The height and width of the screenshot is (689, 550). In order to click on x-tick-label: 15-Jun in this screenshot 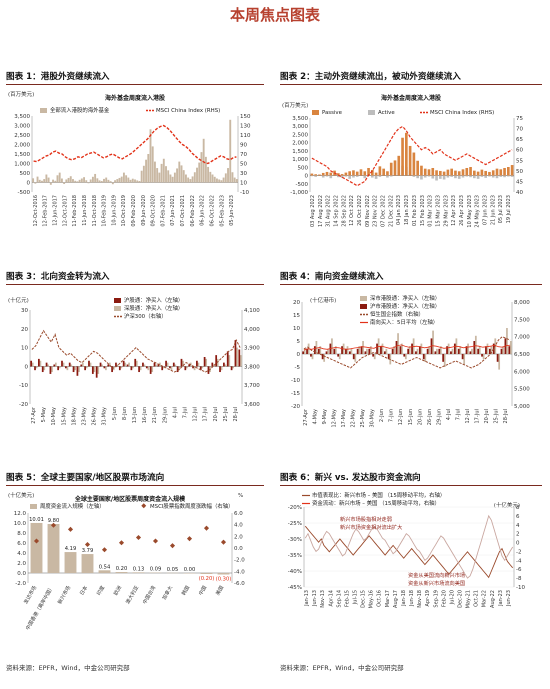, I will do `click(411, 417)`.